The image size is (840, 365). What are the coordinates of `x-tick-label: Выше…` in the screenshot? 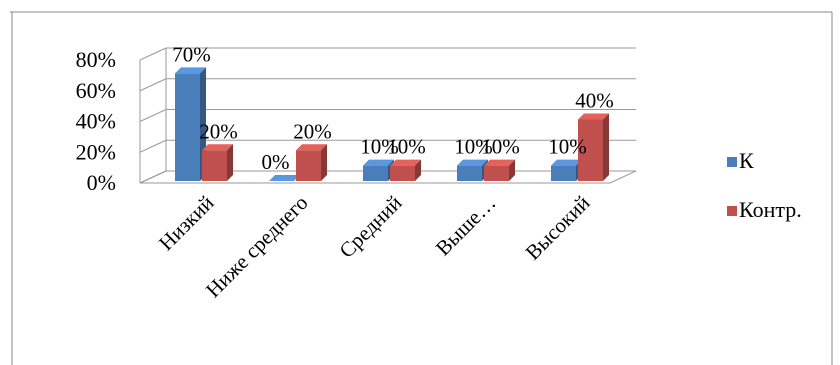 It's located at (466, 226).